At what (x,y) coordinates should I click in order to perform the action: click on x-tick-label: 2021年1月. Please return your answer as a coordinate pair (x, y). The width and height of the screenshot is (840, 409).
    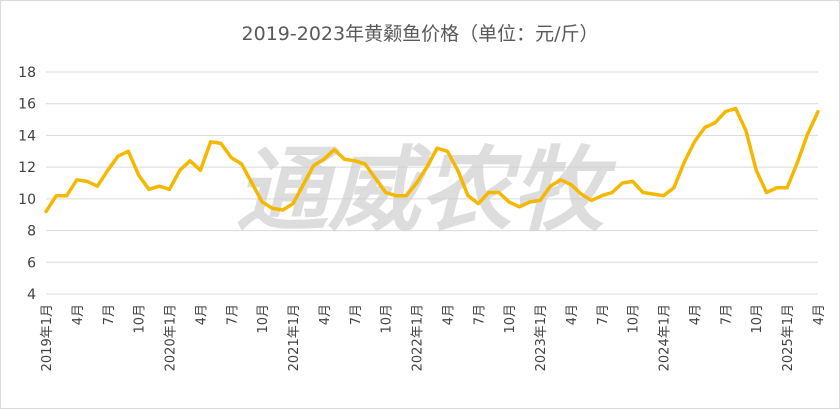
    Looking at the image, I should click on (294, 337).